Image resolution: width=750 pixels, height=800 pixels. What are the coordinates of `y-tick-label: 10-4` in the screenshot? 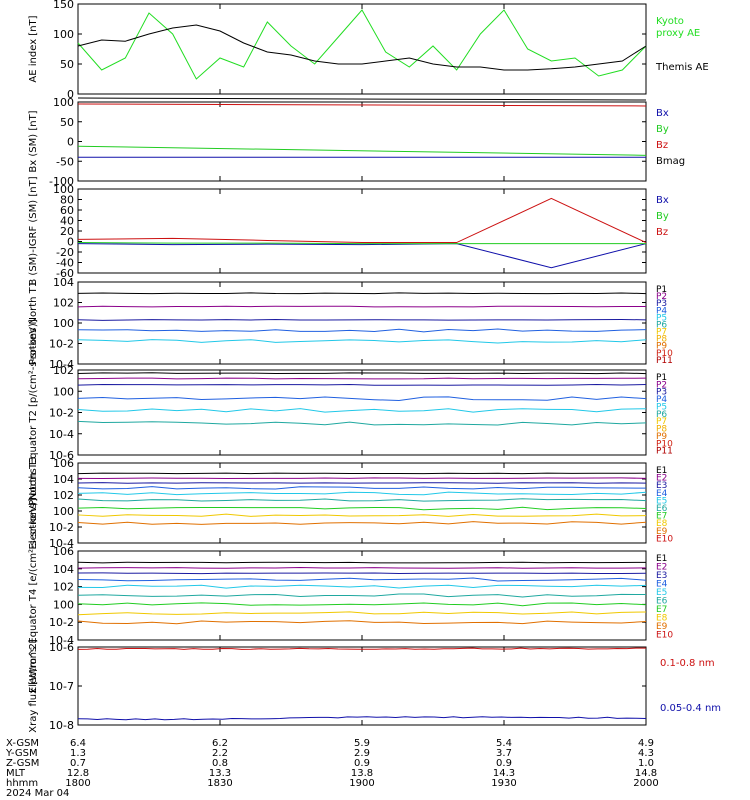 It's located at (61, 640).